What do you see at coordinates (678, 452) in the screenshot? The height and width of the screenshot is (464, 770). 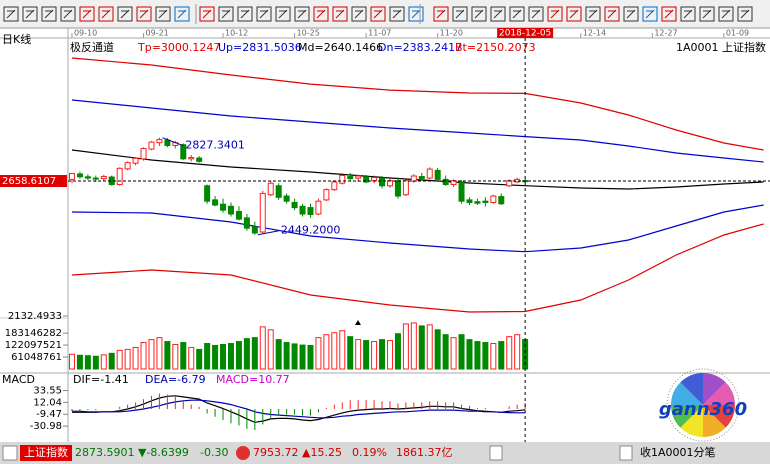 I see `status-right: 收1A0001分笔` at bounding box center [678, 452].